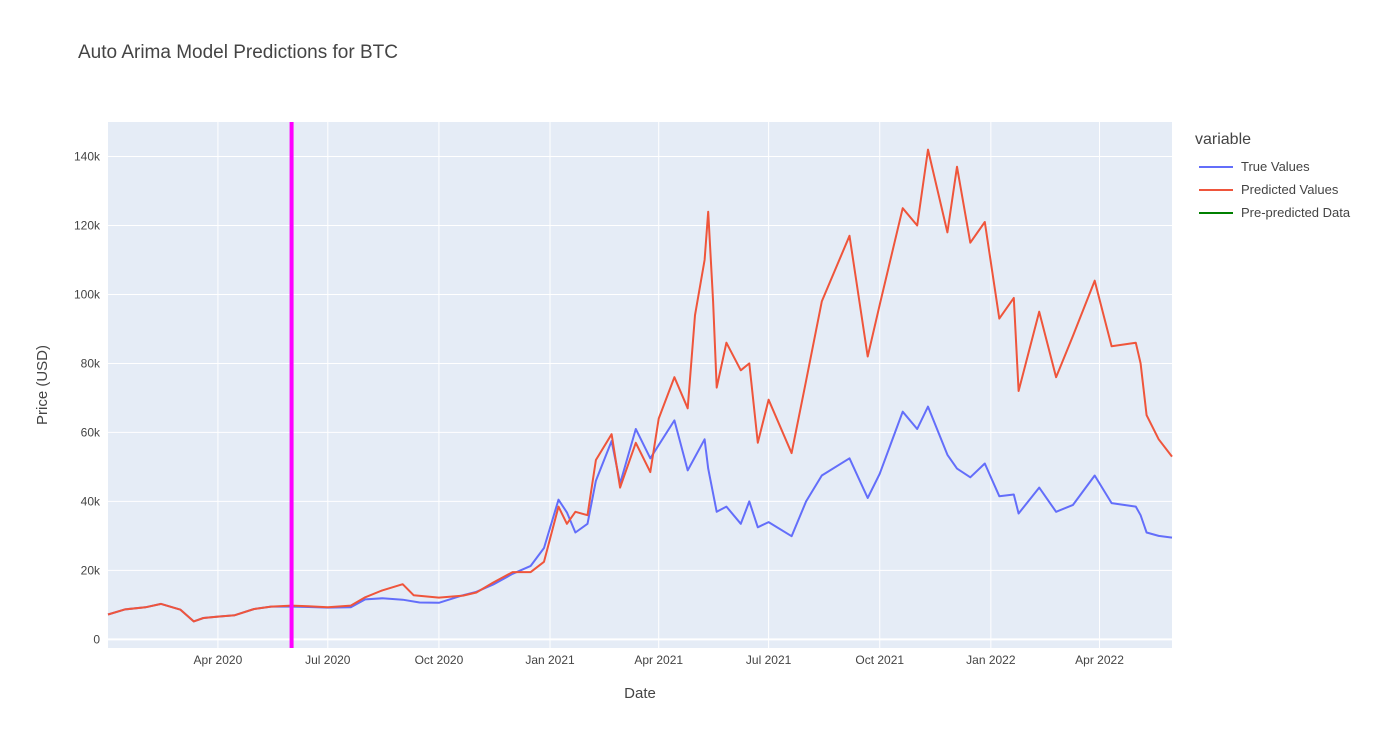  I want to click on y-tick-label: 60k, so click(91, 432).